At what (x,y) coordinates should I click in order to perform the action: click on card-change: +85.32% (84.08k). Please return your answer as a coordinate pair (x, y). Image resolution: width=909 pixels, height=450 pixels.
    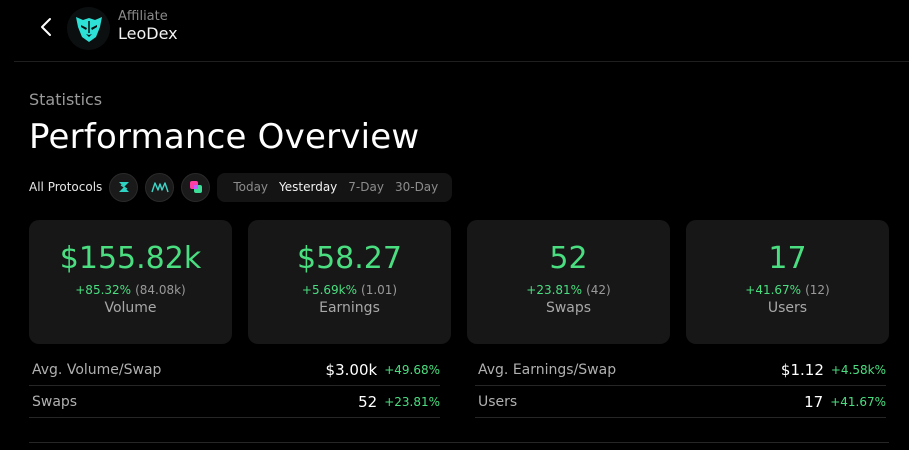
    Looking at the image, I should click on (130, 290).